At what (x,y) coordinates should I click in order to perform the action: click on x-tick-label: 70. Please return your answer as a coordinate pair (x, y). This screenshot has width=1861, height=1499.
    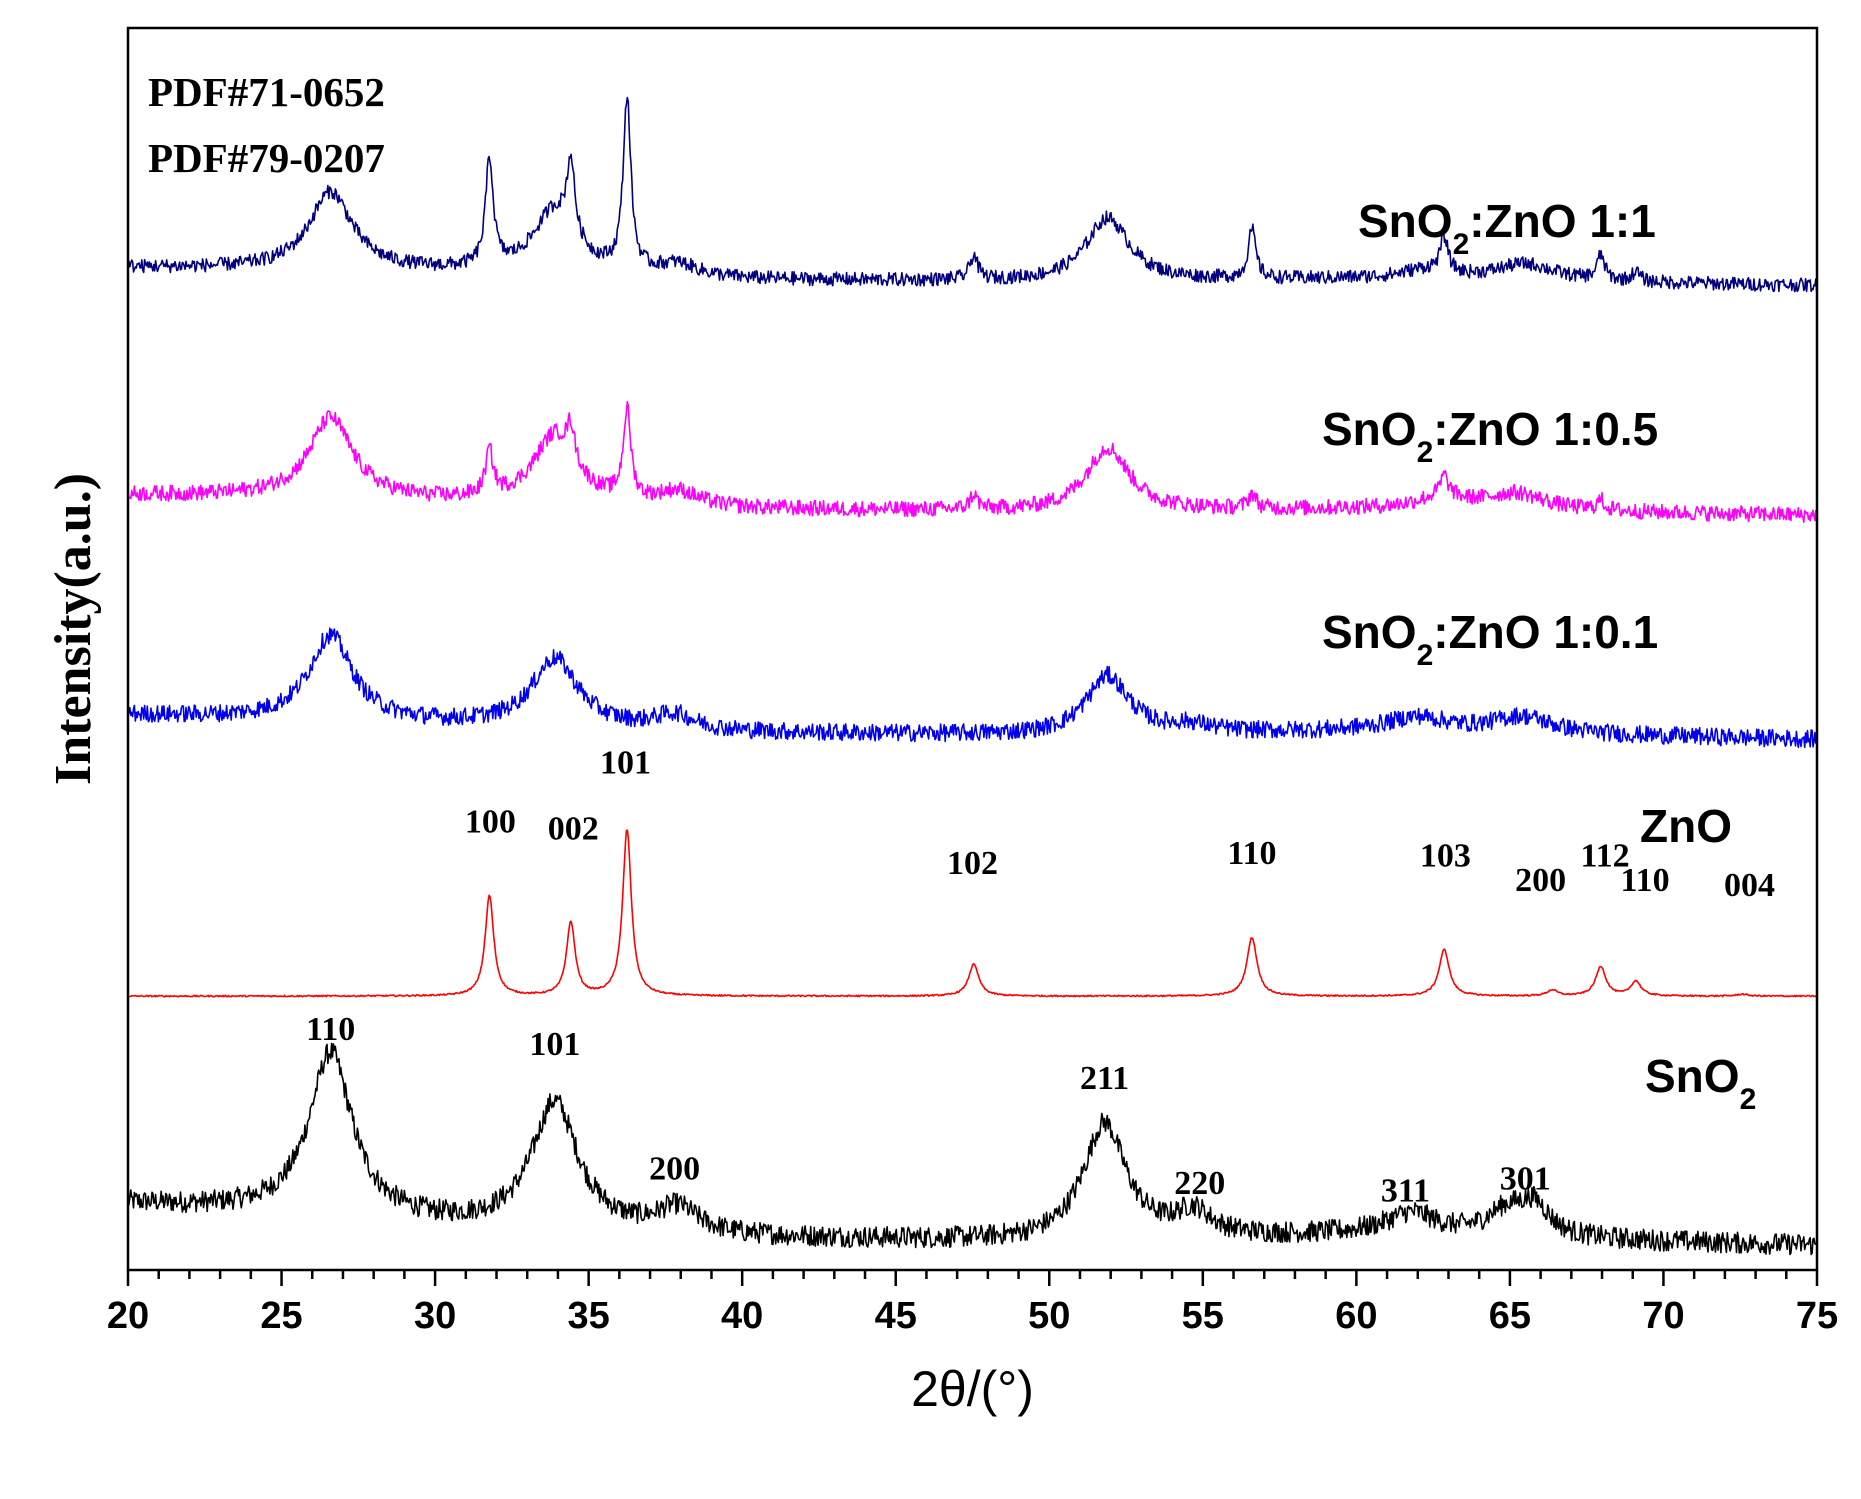
    Looking at the image, I should click on (1663, 1316).